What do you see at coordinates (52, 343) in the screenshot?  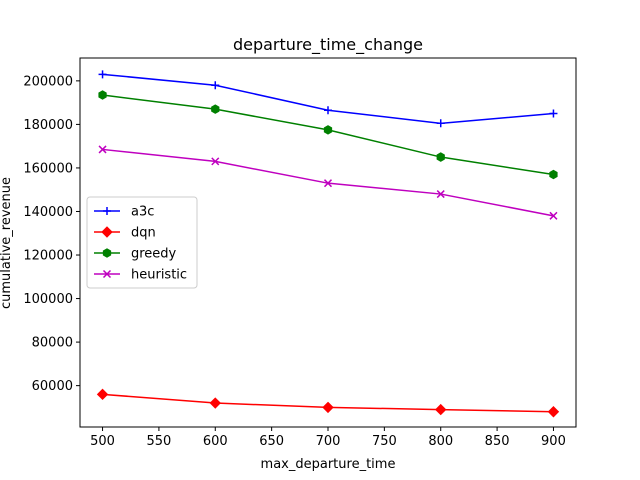 I see `y-tick-label: 80000` at bounding box center [52, 343].